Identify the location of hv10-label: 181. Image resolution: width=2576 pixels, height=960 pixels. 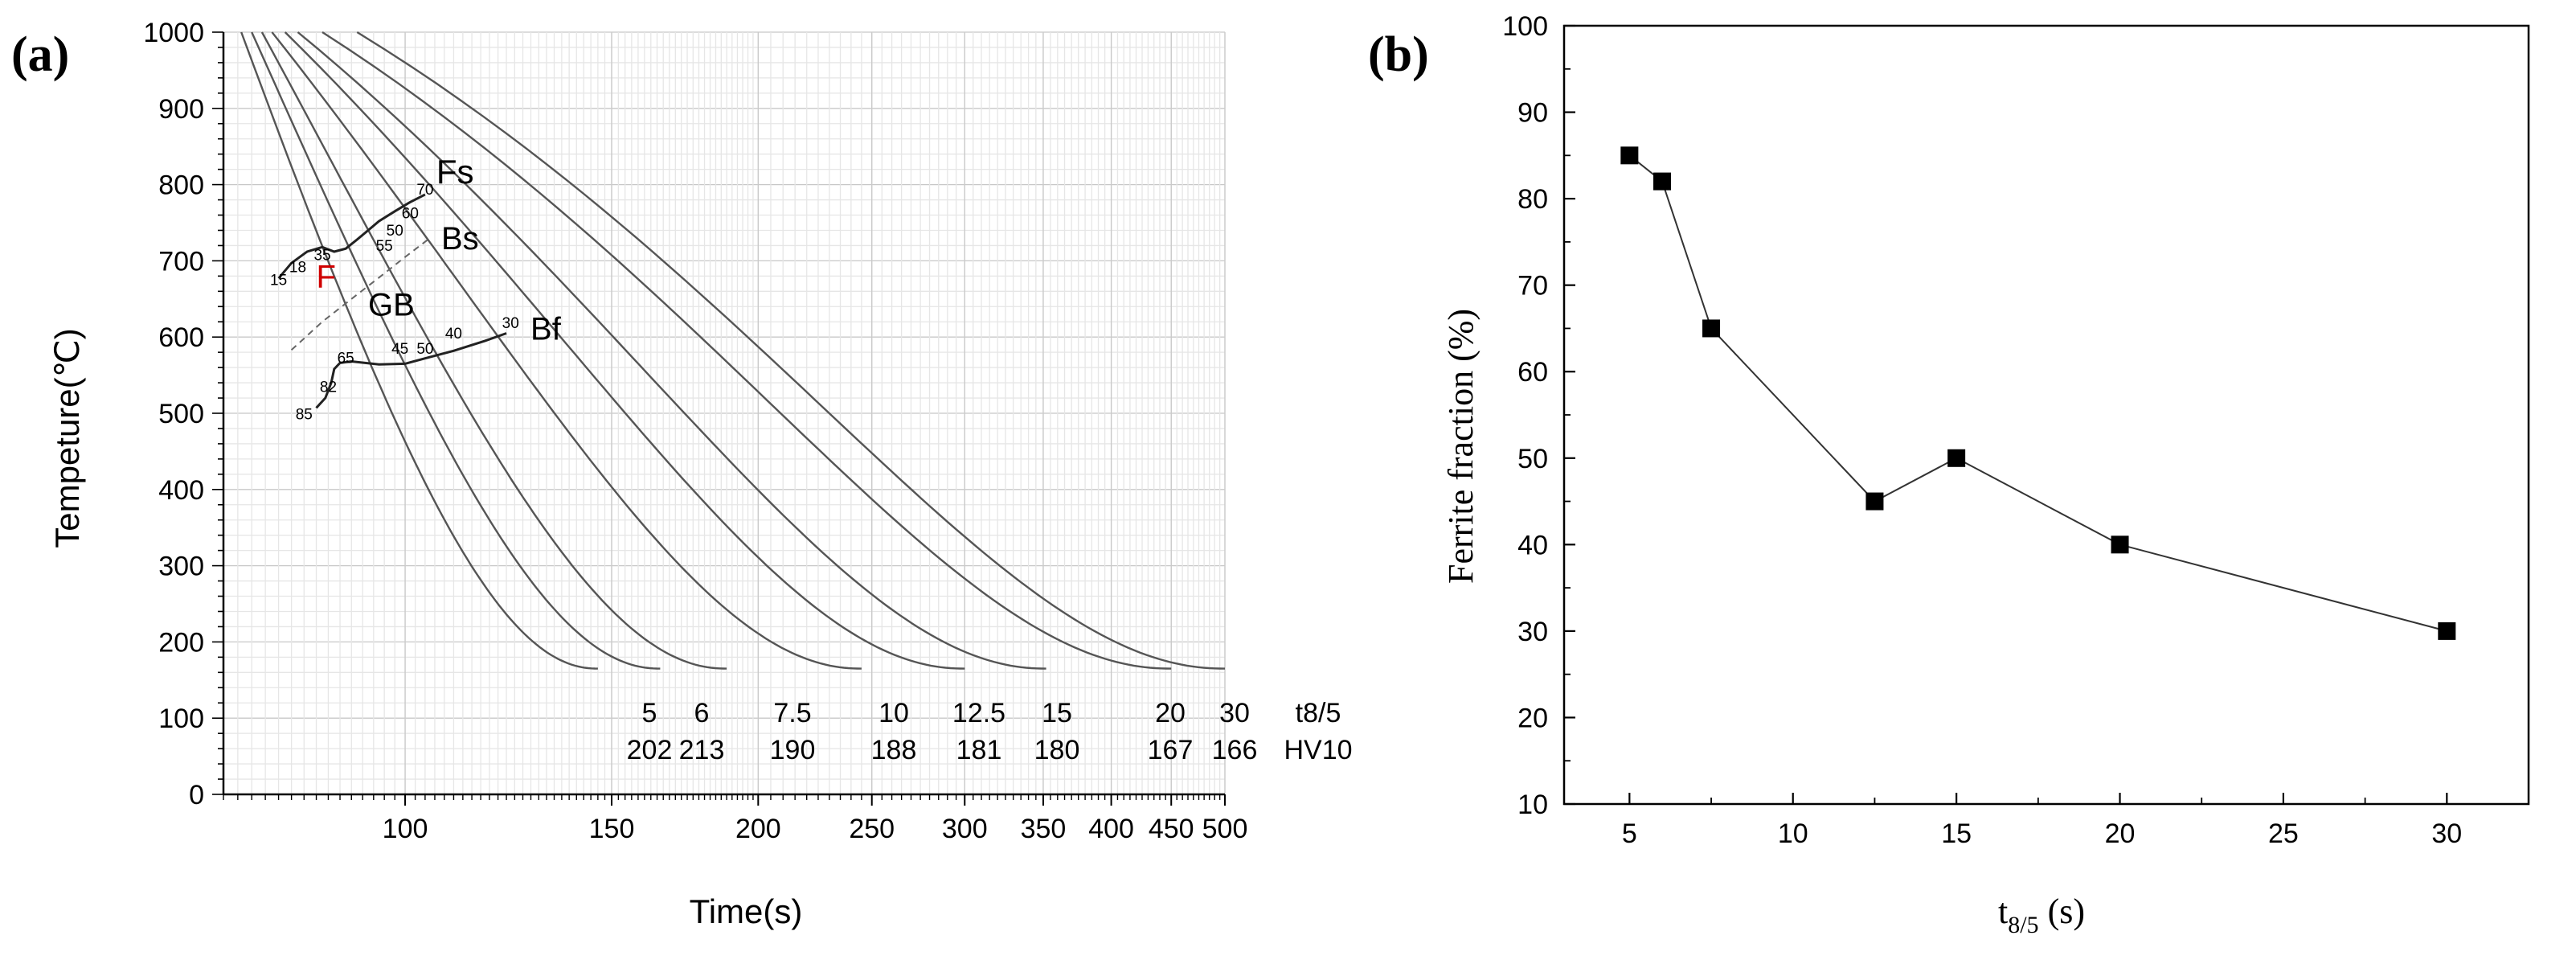
(979, 750).